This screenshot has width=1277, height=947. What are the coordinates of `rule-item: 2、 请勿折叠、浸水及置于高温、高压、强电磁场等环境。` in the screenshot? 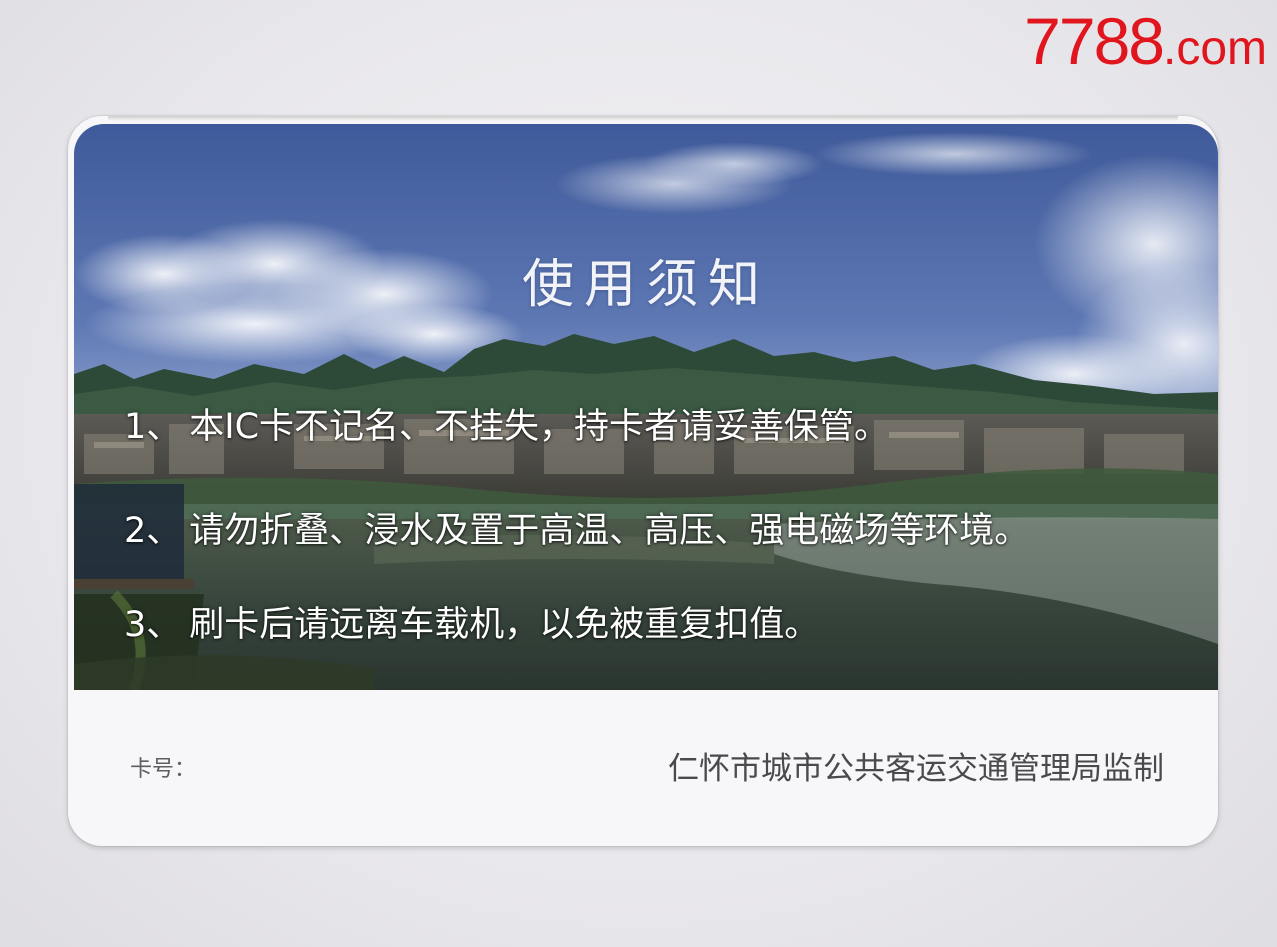 It's located at (576, 527).